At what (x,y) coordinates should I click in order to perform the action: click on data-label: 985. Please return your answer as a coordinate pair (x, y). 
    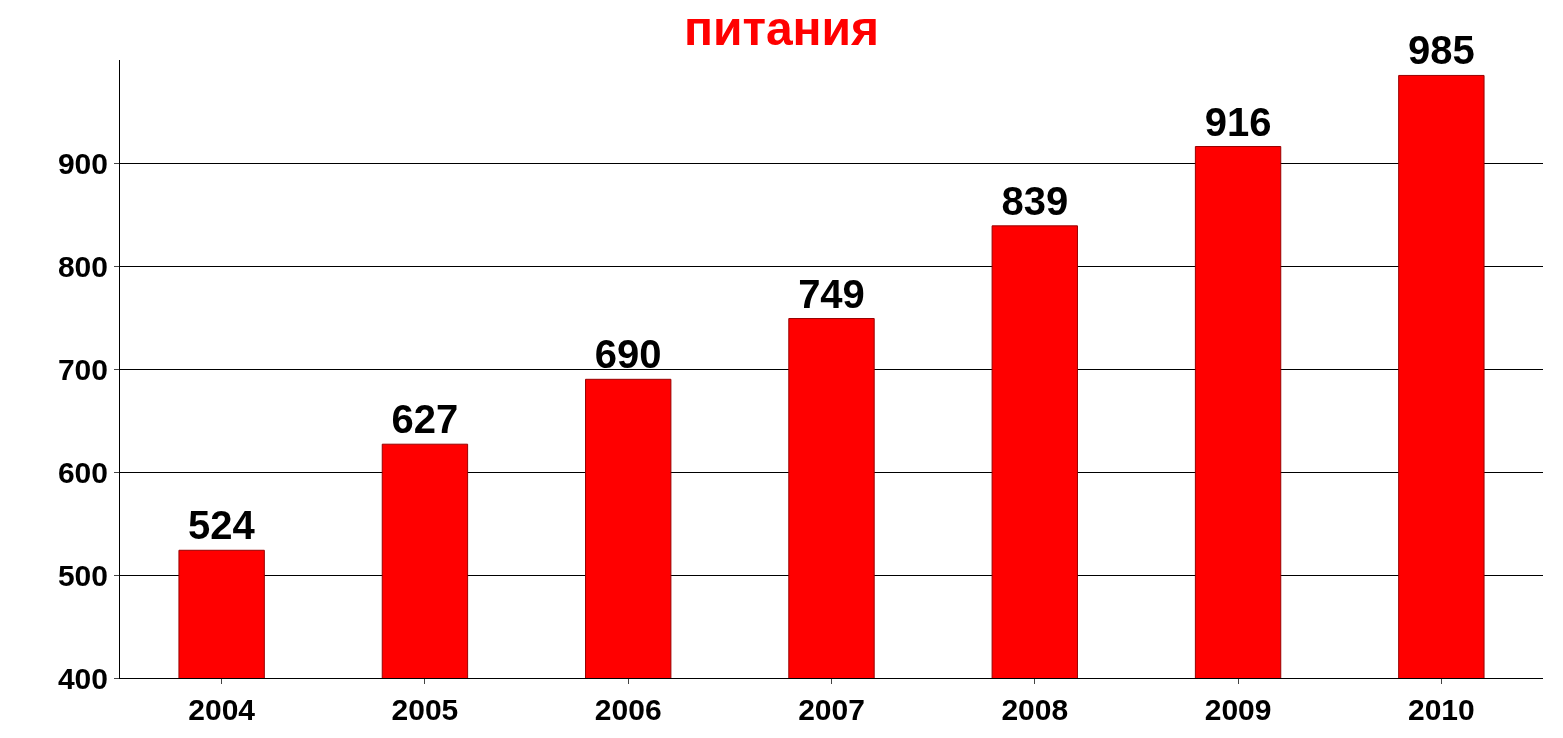
    Looking at the image, I should click on (1441, 50).